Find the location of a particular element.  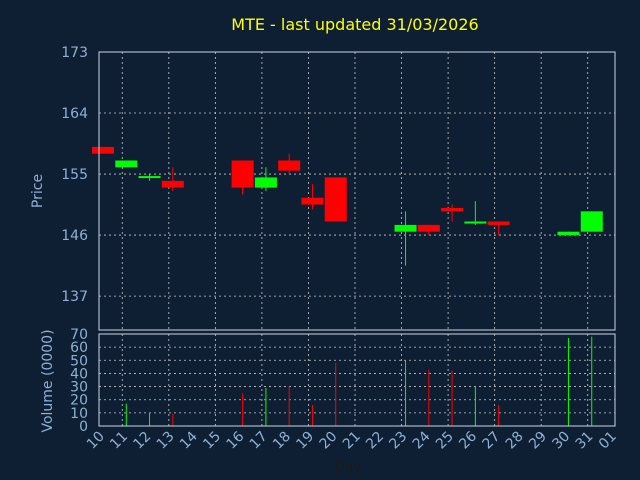

x-tick-label: 30 is located at coordinates (561, 441).